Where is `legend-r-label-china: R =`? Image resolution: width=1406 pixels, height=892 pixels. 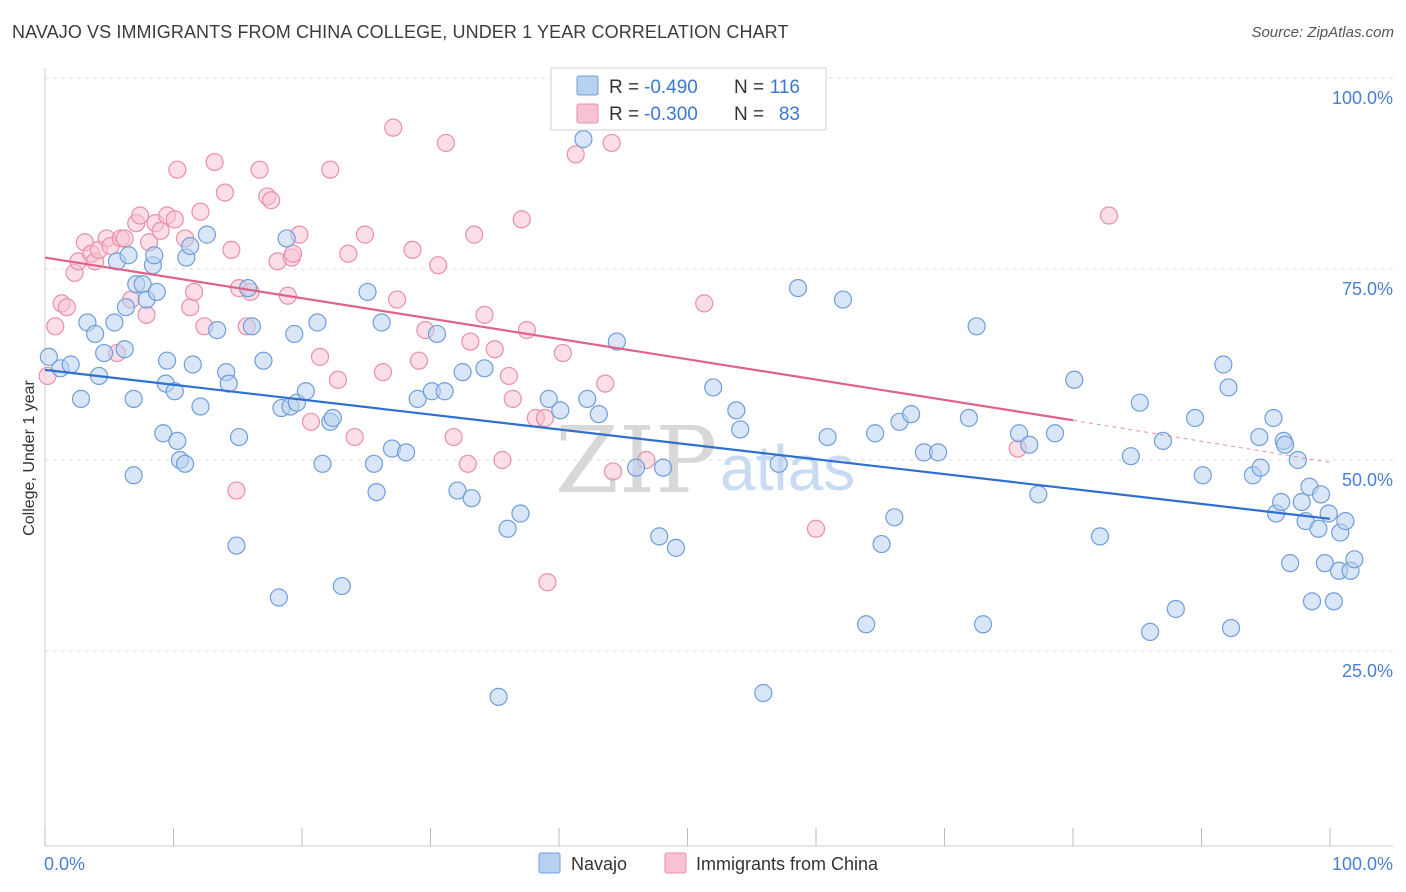 legend-r-label-china: R = is located at coordinates (624, 114).